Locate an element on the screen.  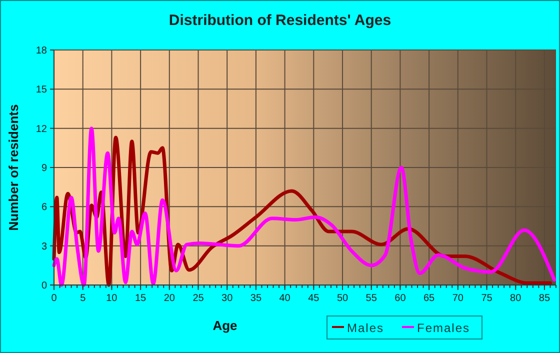
legend-label: Females is located at coordinates (443, 328).